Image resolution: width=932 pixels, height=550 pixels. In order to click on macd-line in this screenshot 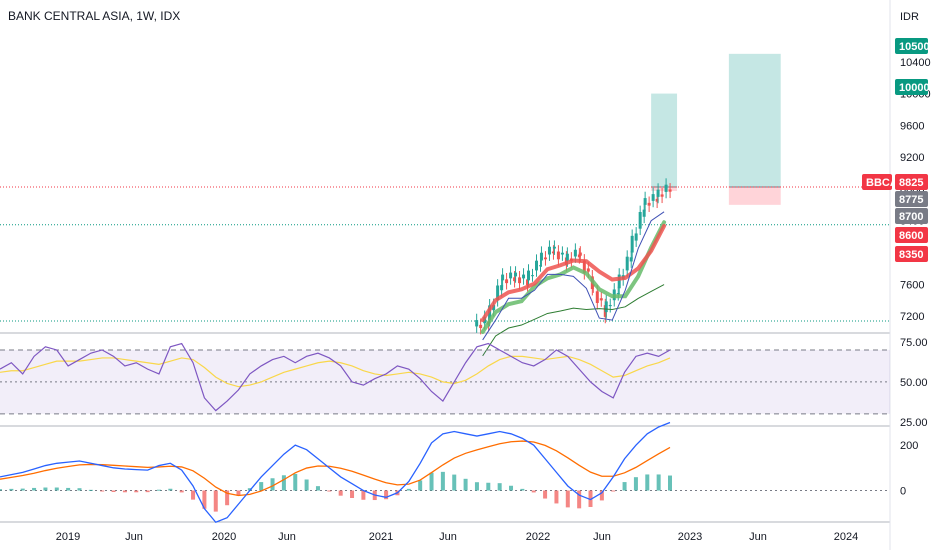, I will do `click(335, 472)`.